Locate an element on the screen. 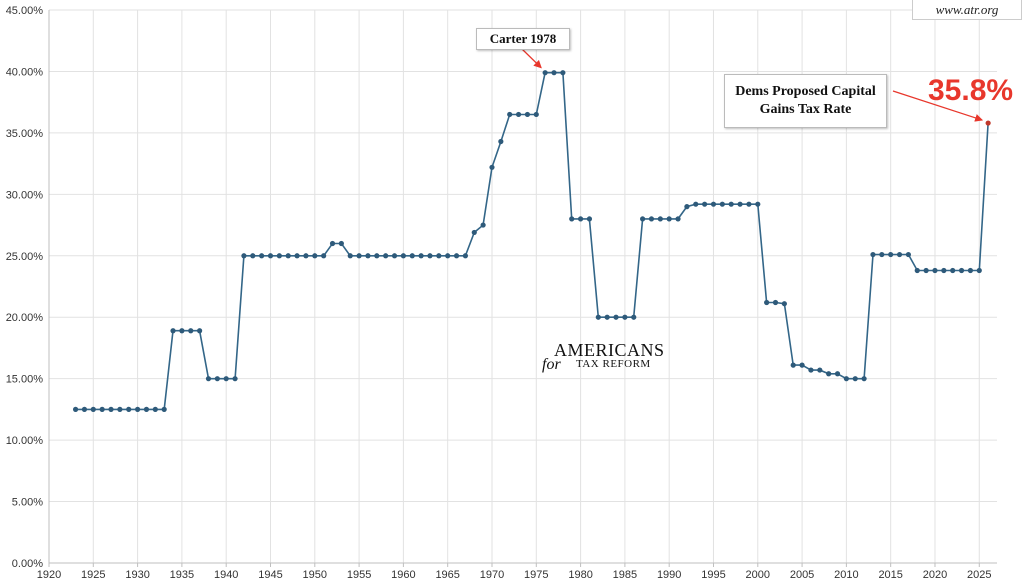 Image resolution: width=1024 pixels, height=588 pixels. y-tick-label: 40.00% is located at coordinates (25, 72).